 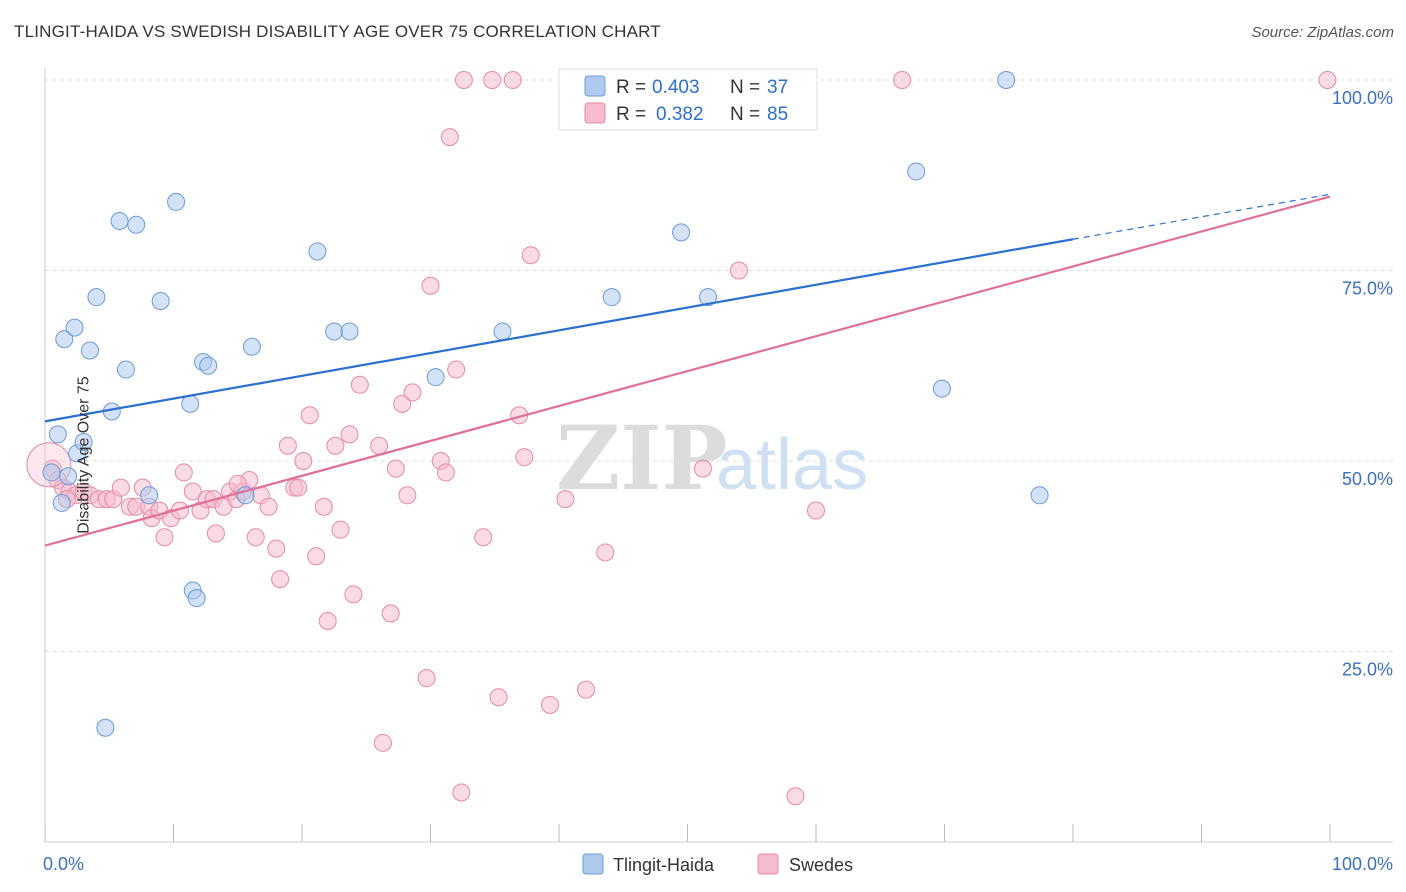 What do you see at coordinates (595, 86) in the screenshot?
I see `legend-swatch-blue` at bounding box center [595, 86].